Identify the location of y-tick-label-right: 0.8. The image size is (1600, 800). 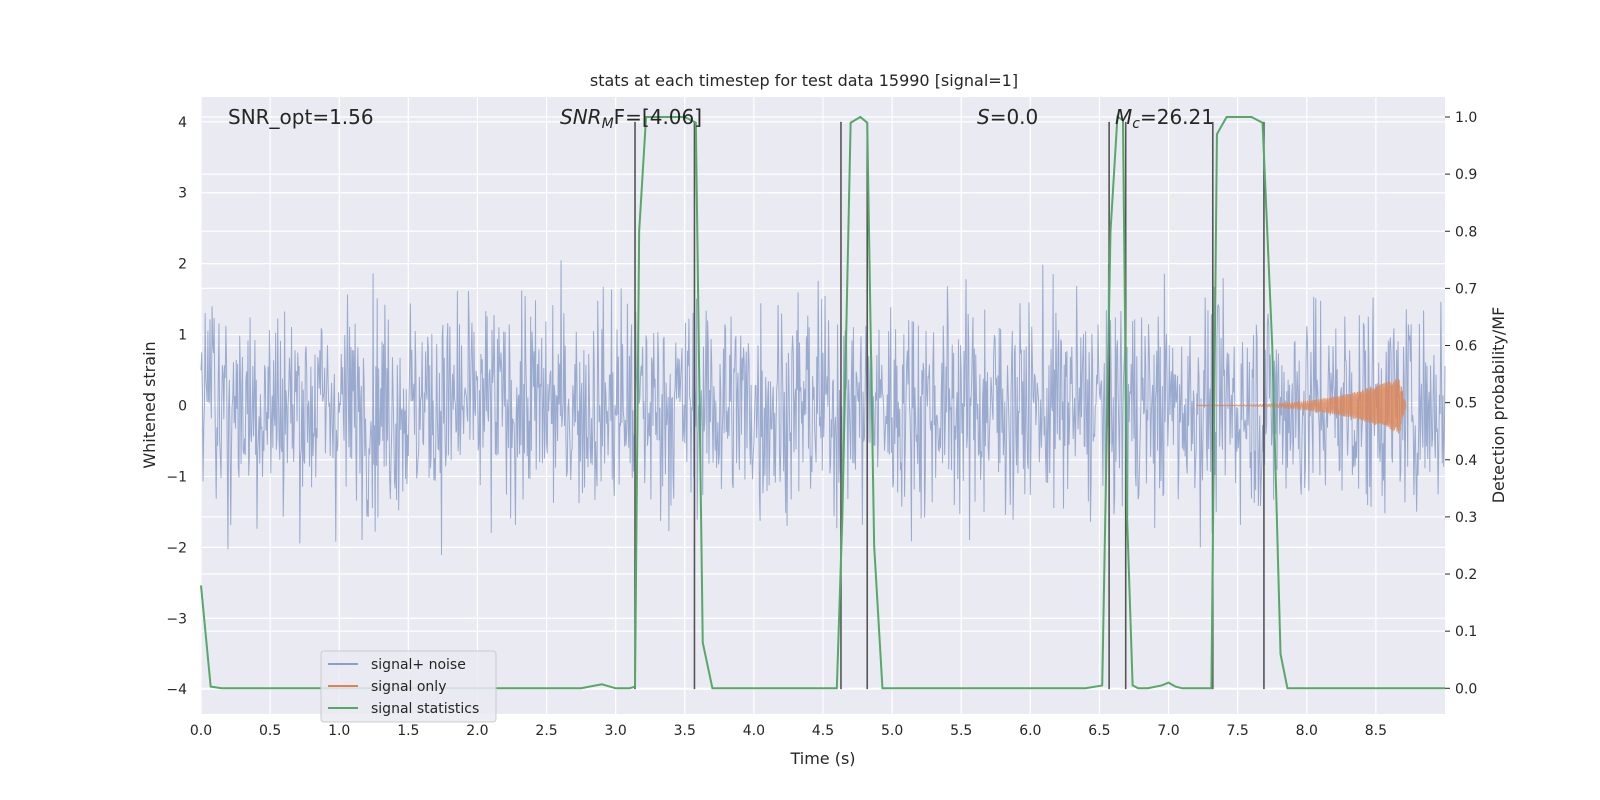
(1466, 232).